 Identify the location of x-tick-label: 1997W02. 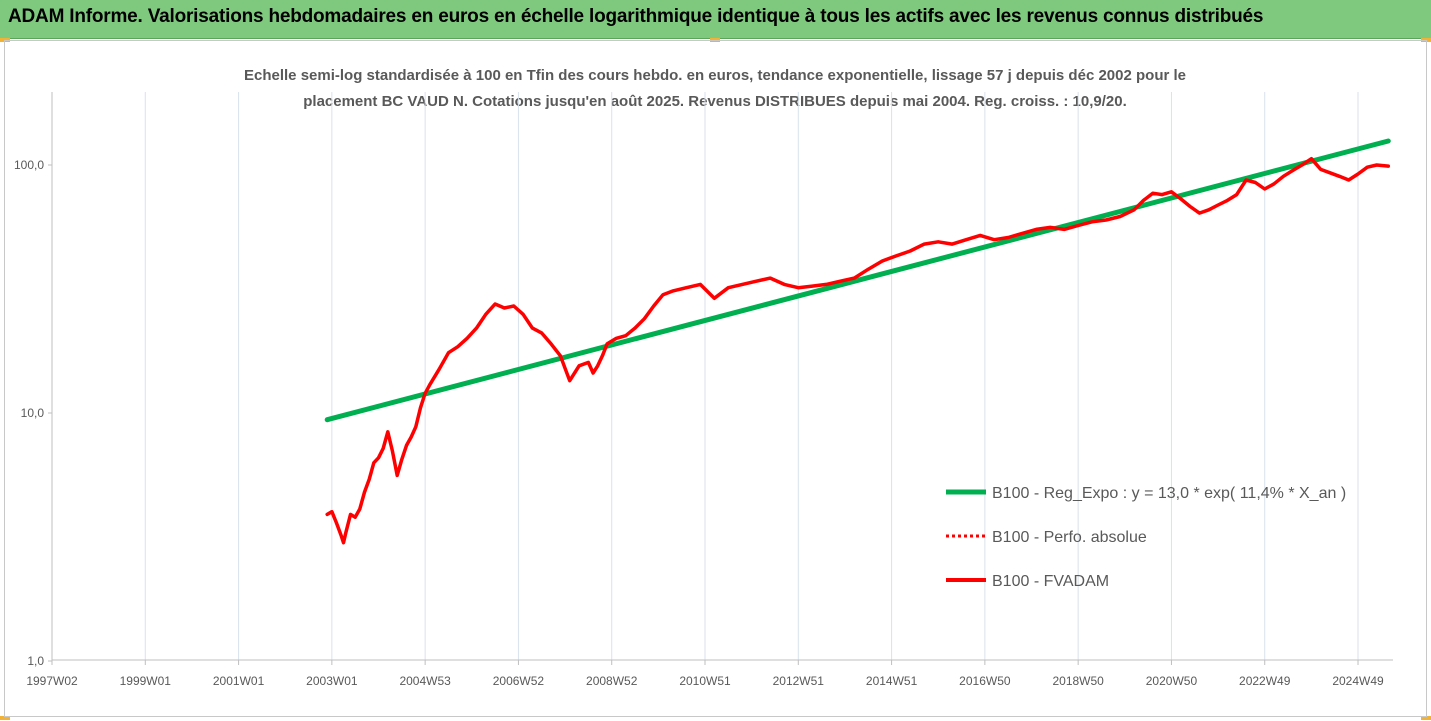
(52, 681).